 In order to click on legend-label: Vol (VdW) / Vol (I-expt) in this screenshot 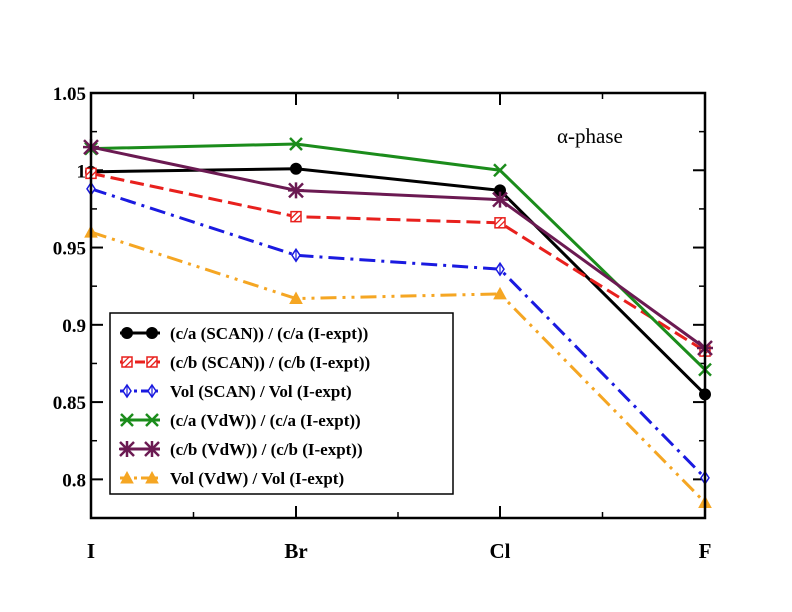, I will do `click(257, 478)`.